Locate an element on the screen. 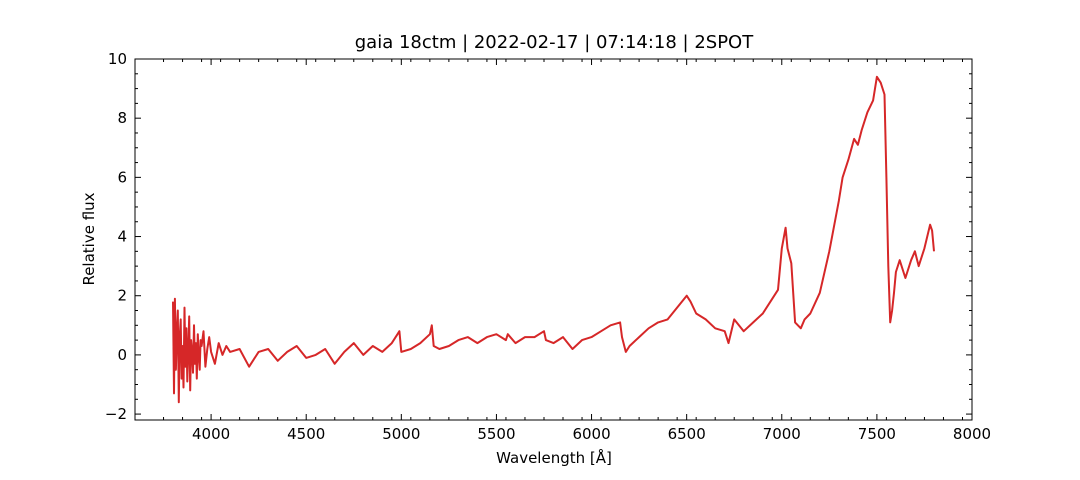 Image resolution: width=1080 pixels, height=480 pixels. y-tick-label: 6 is located at coordinates (122, 177).